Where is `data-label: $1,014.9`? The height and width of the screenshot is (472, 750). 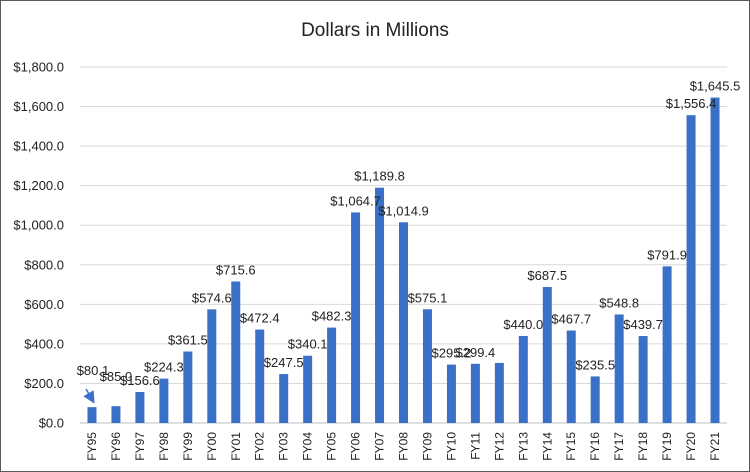
data-label: $1,014.9 is located at coordinates (403, 210).